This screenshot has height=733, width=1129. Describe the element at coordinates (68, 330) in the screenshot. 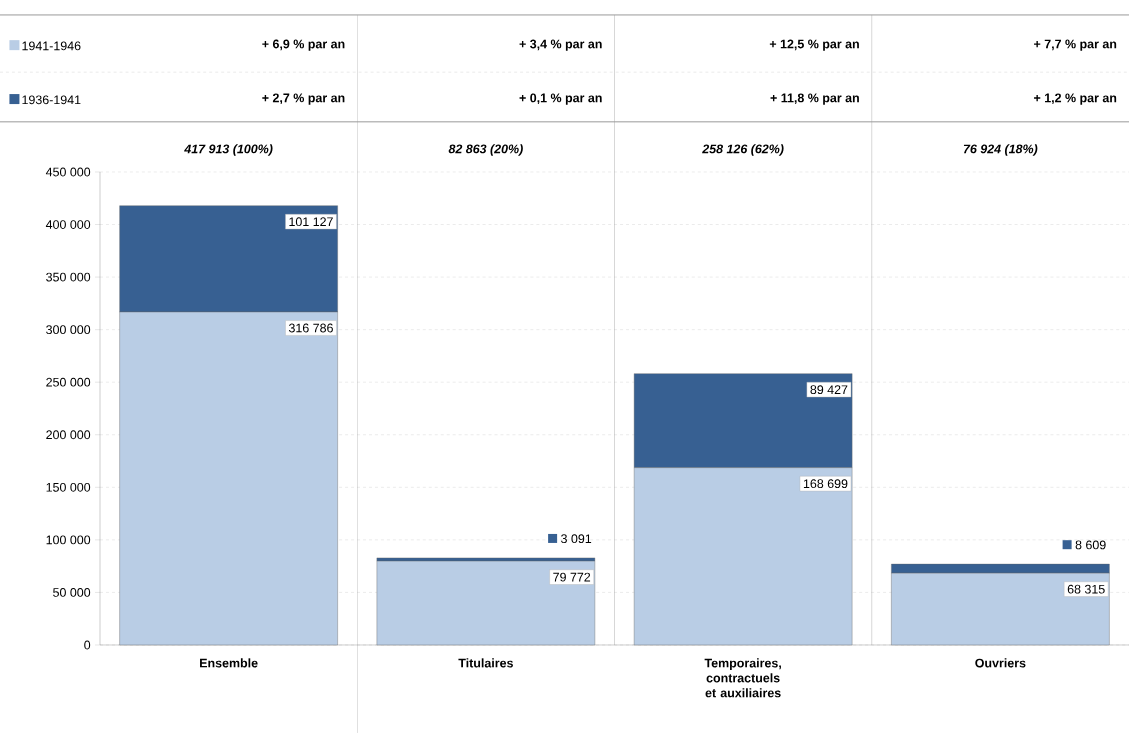

I see `y-tick-label: 300 000` at that location.